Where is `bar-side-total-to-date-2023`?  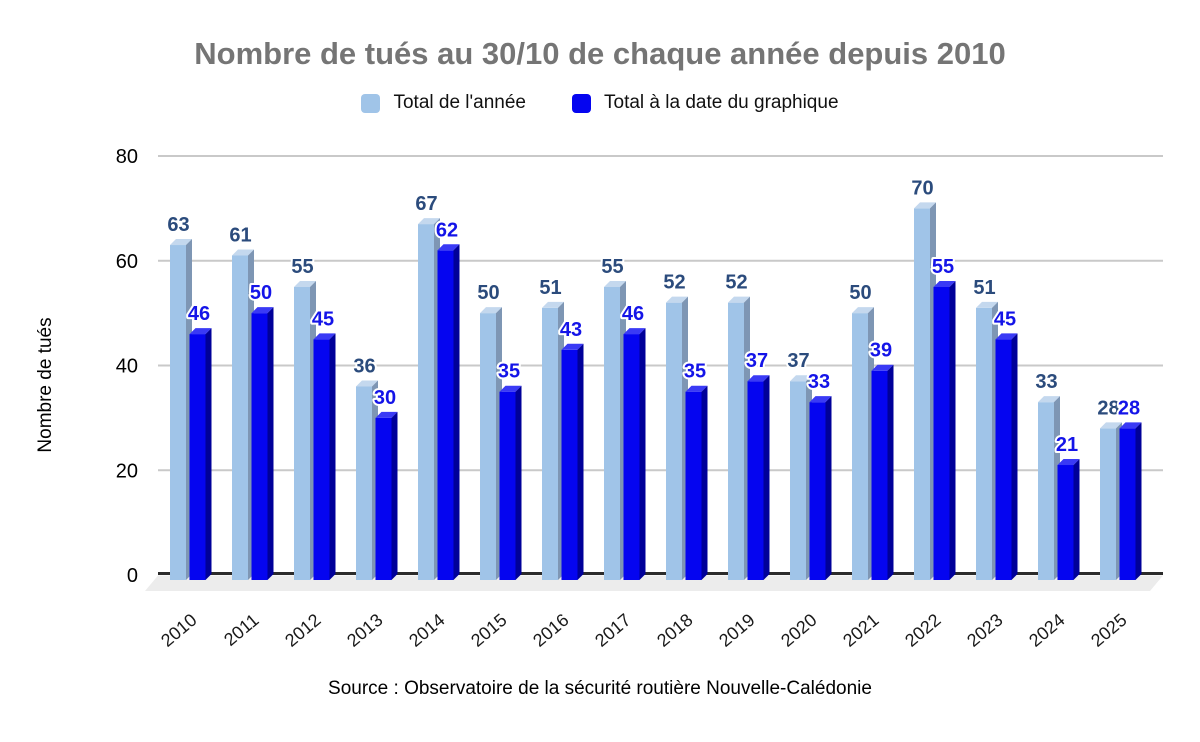
bar-side-total-to-date-2023 is located at coordinates (1014, 456).